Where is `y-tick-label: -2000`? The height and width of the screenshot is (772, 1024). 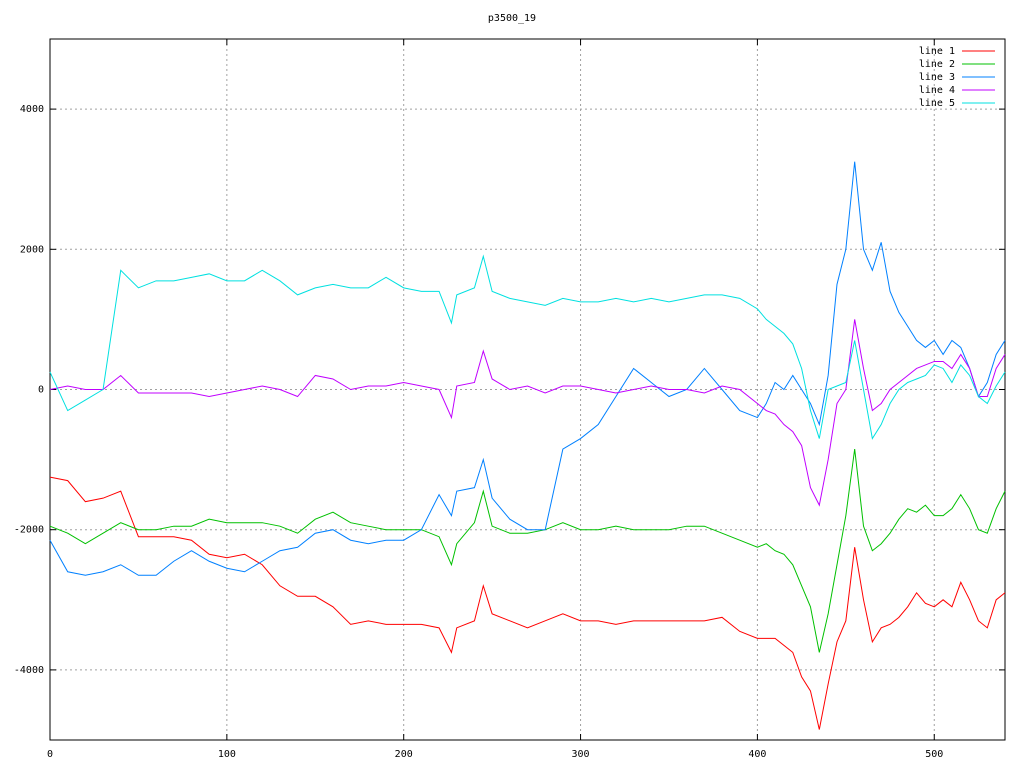
y-tick-label: -2000 is located at coordinates (29, 530).